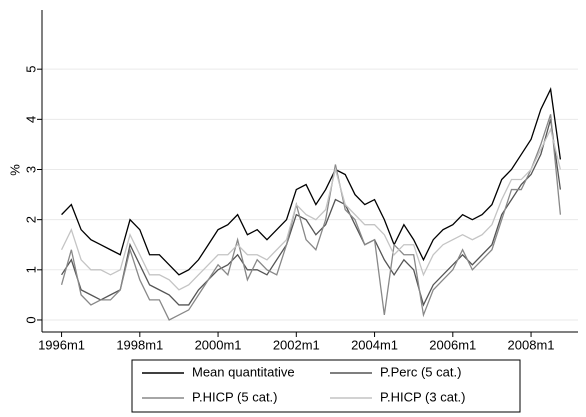  Describe the element at coordinates (420, 371) in the screenshot. I see `legend-label: P.Perc (5 cat.)` at that location.